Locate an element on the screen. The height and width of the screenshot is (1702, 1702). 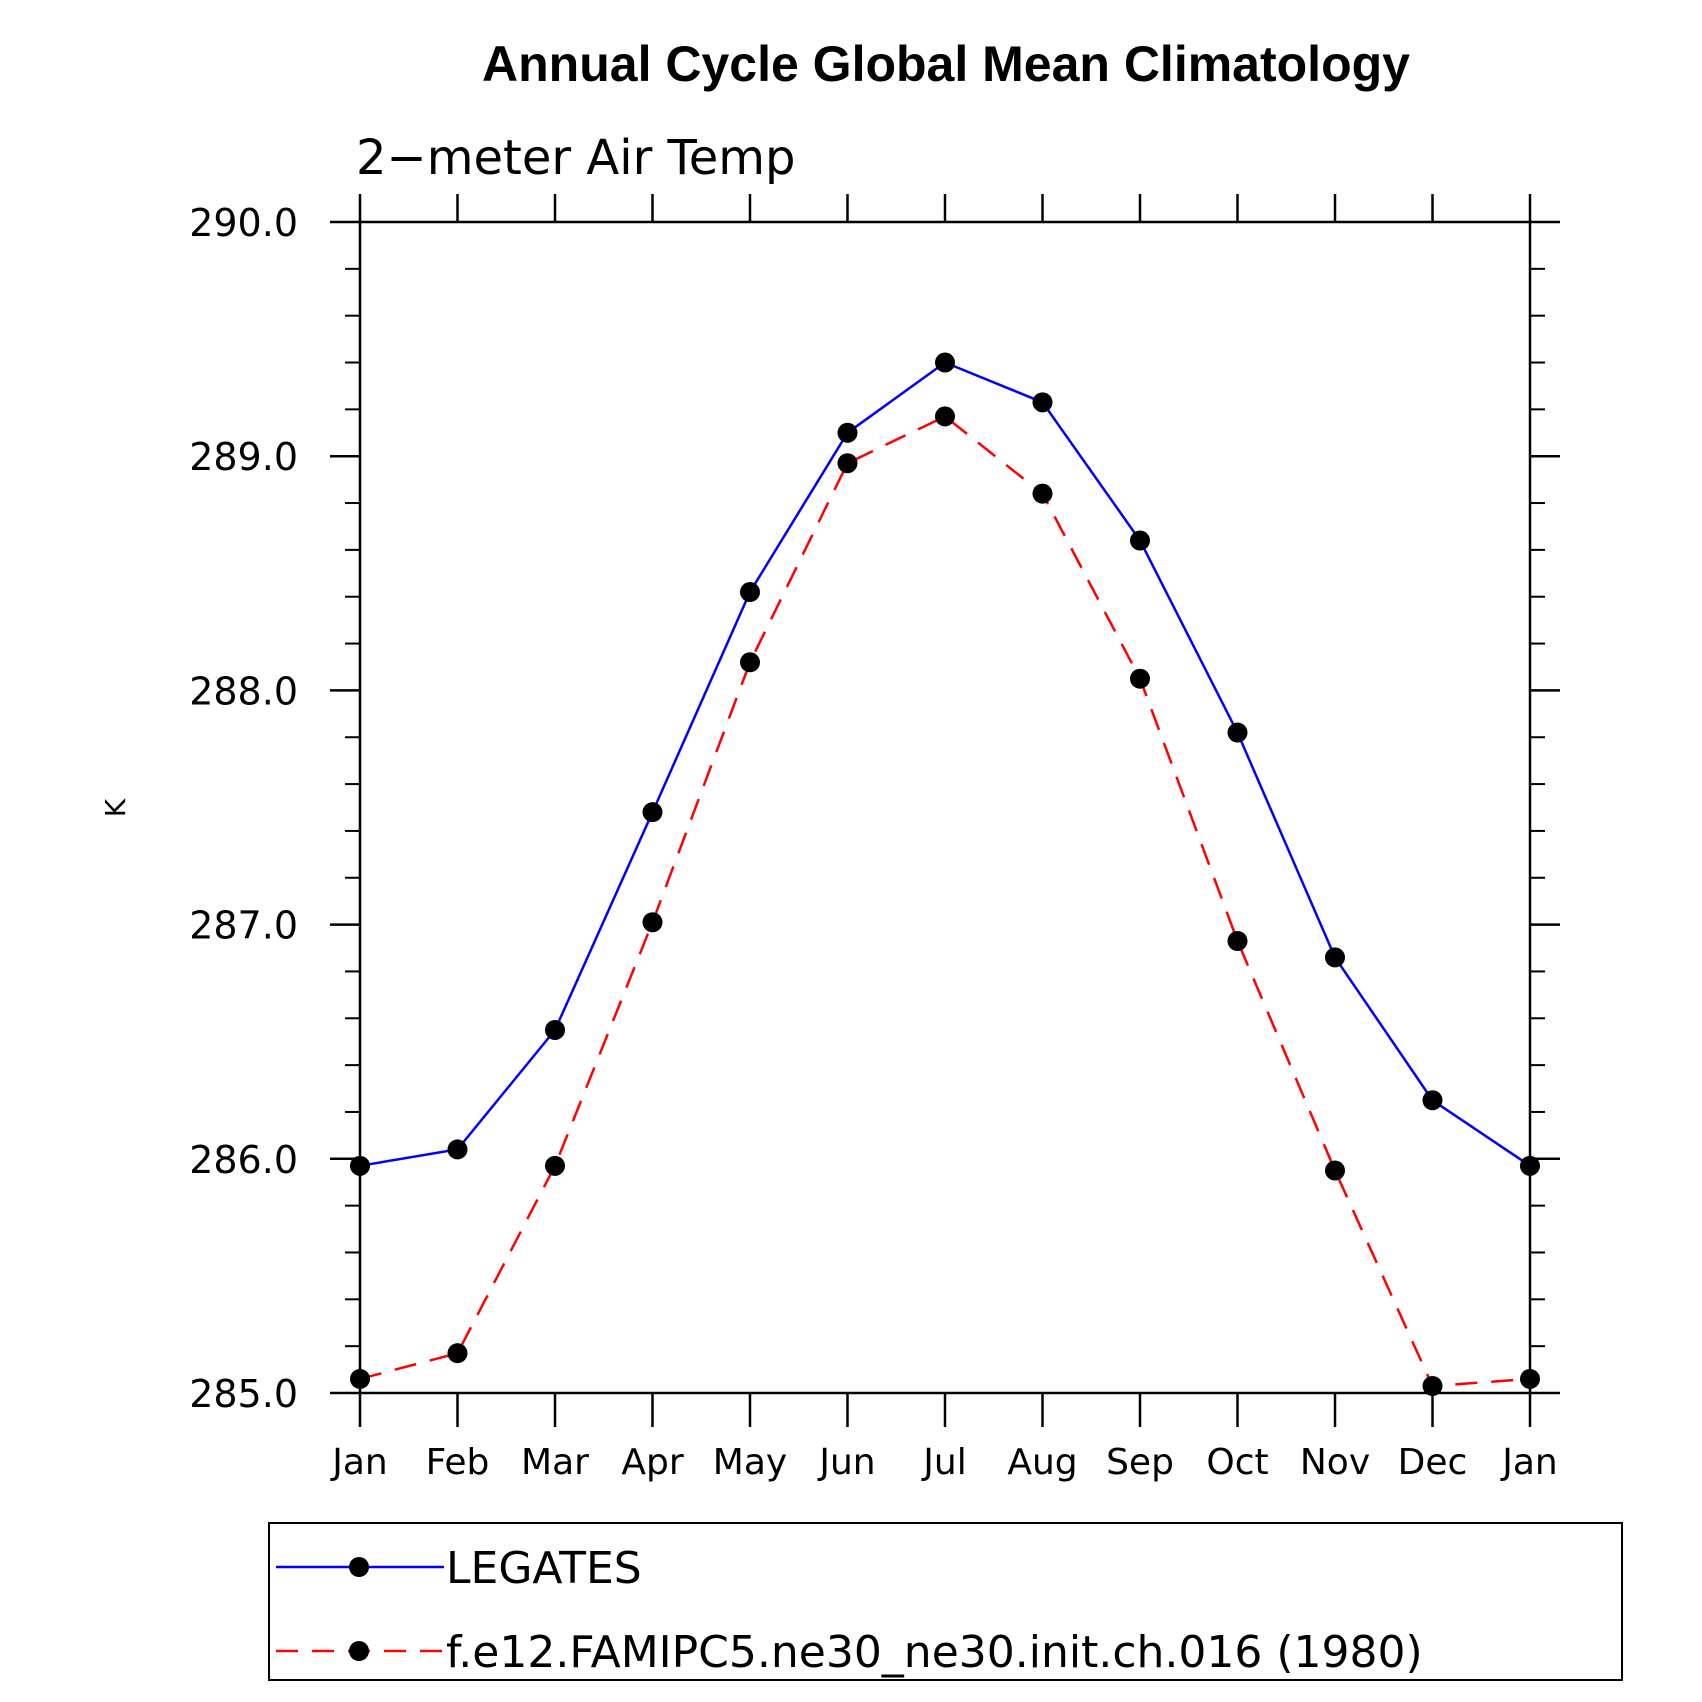
x-tick-label: Jun is located at coordinates (846, 1462).